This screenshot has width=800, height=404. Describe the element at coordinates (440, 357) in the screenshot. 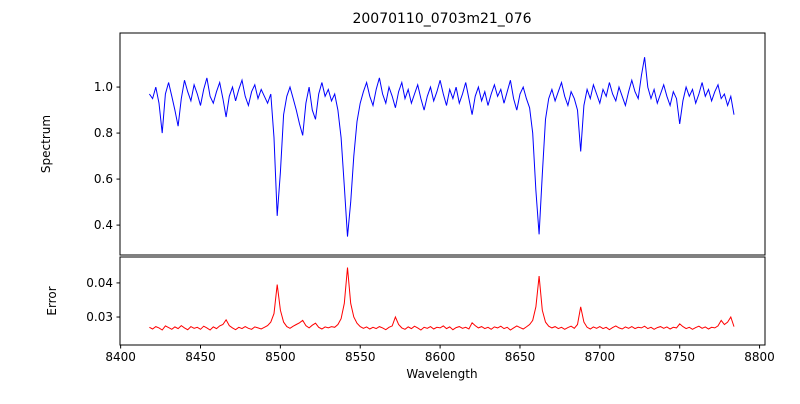

I see `x-tick-label: 8600` at that location.